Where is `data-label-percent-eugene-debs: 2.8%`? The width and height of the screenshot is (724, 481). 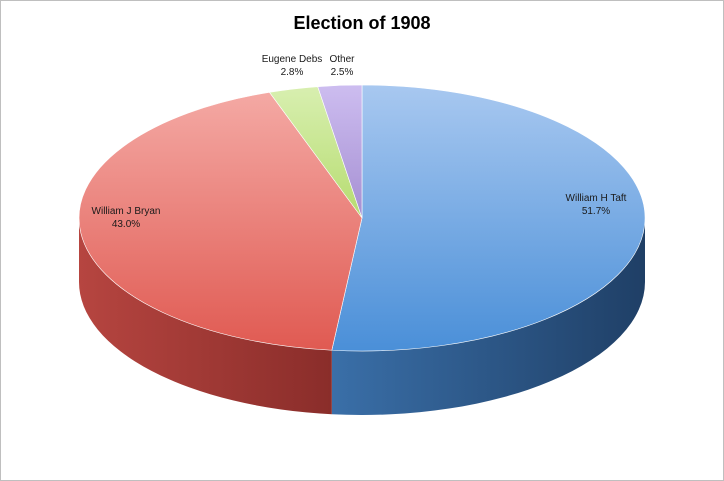
data-label-percent-eugene-debs: 2.8% is located at coordinates (292, 72).